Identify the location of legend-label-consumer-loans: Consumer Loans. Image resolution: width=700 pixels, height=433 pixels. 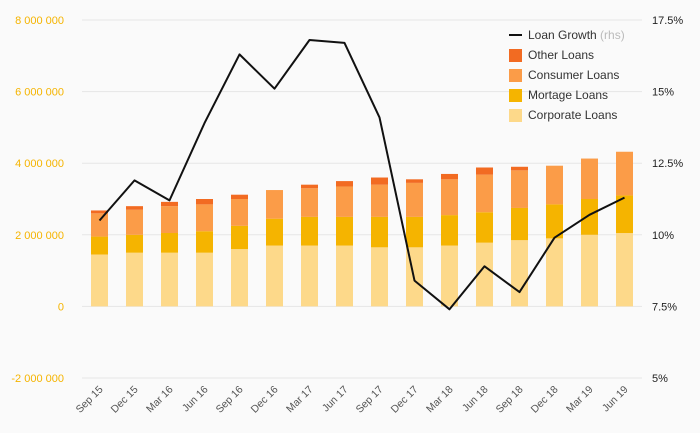
(573, 75).